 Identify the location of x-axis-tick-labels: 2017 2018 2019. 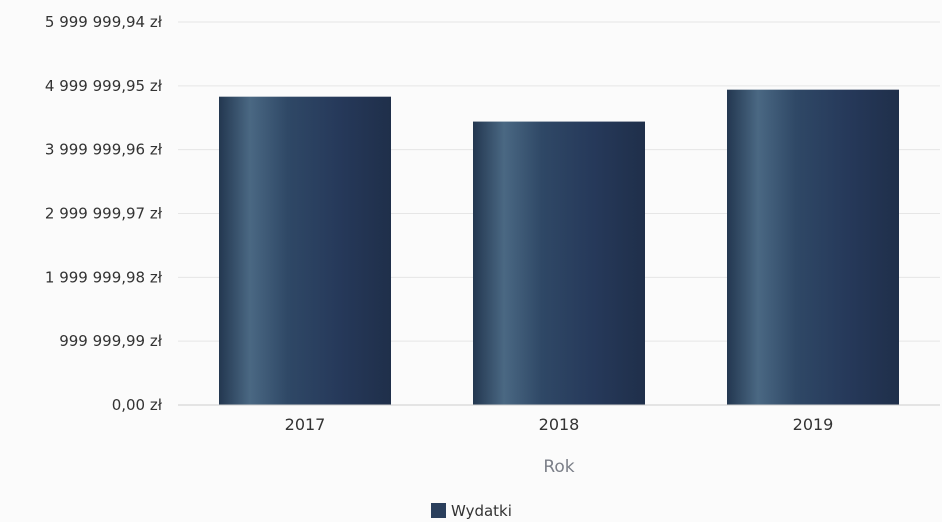
(559, 424).